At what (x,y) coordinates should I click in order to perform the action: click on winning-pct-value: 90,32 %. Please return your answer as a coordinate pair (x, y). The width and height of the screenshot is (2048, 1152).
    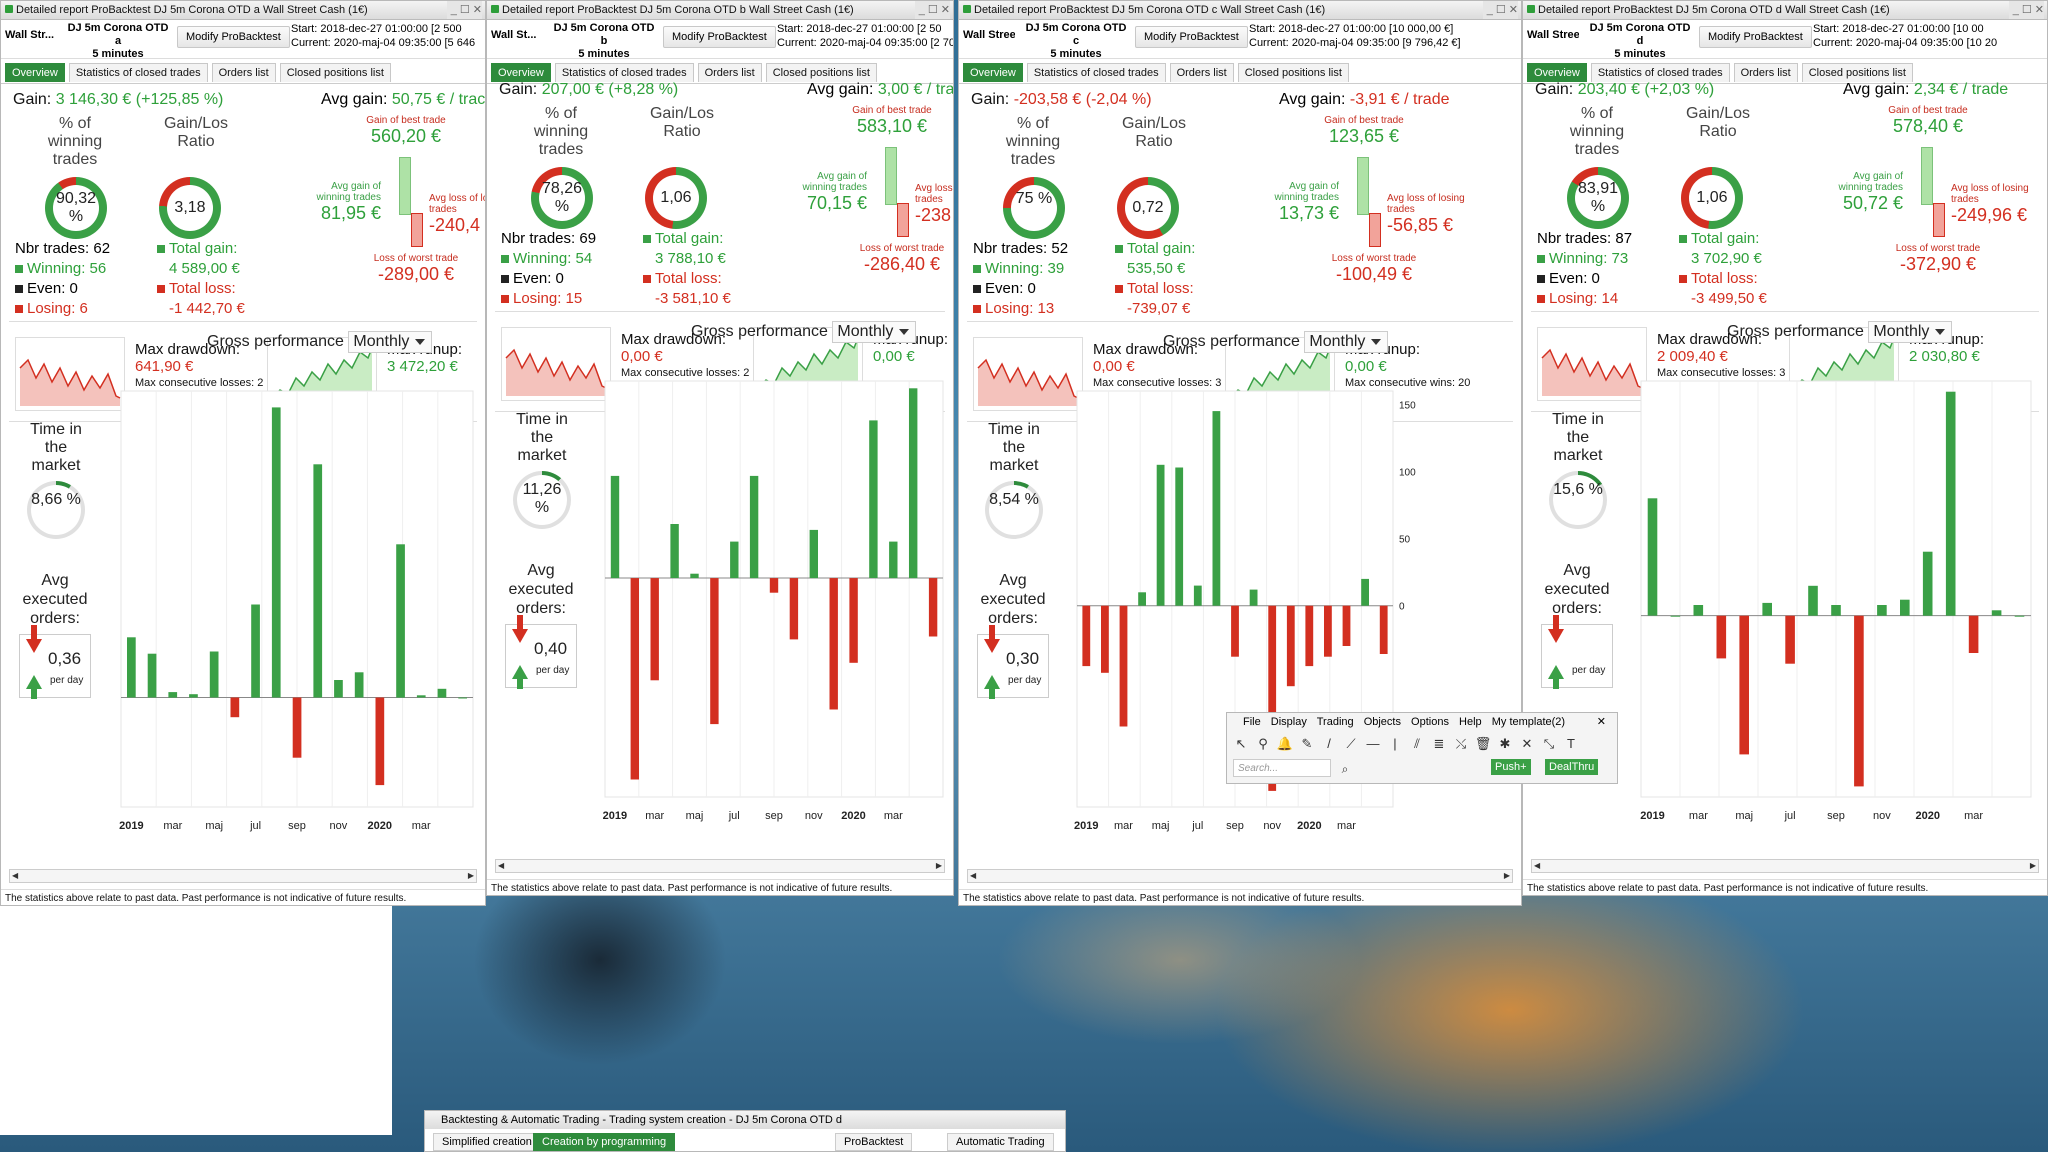
    Looking at the image, I should click on (76, 208).